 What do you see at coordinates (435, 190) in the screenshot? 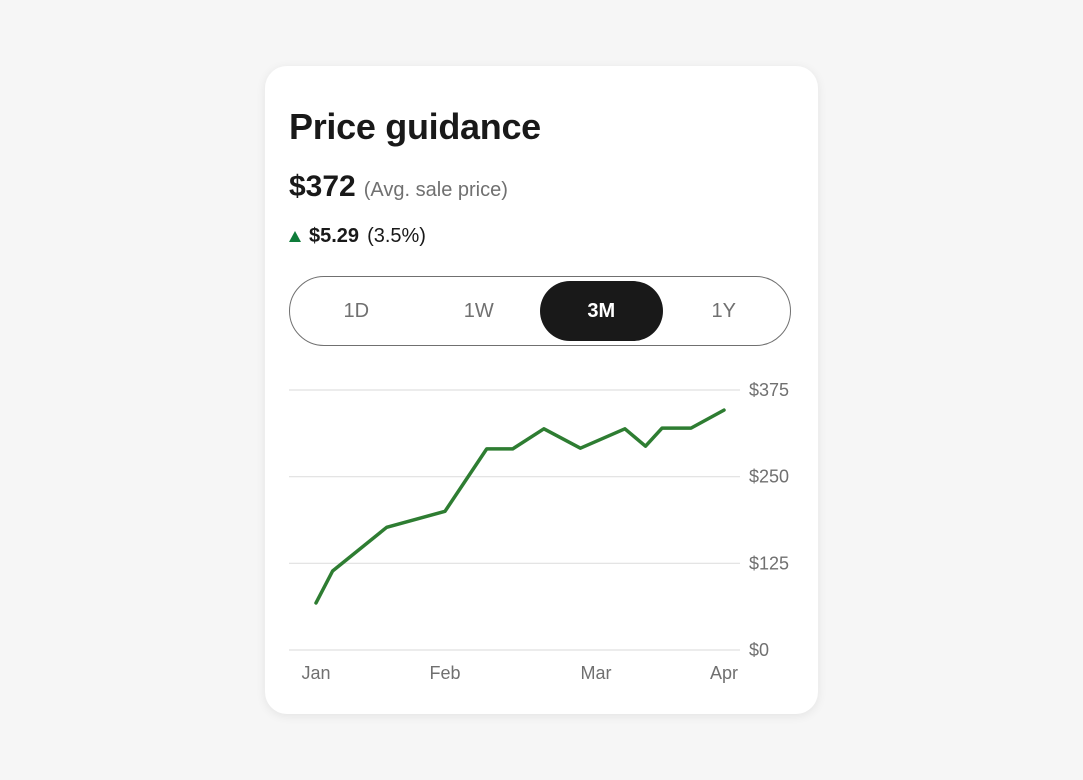
I see `avg-price-label: (Avg. sale price)` at bounding box center [435, 190].